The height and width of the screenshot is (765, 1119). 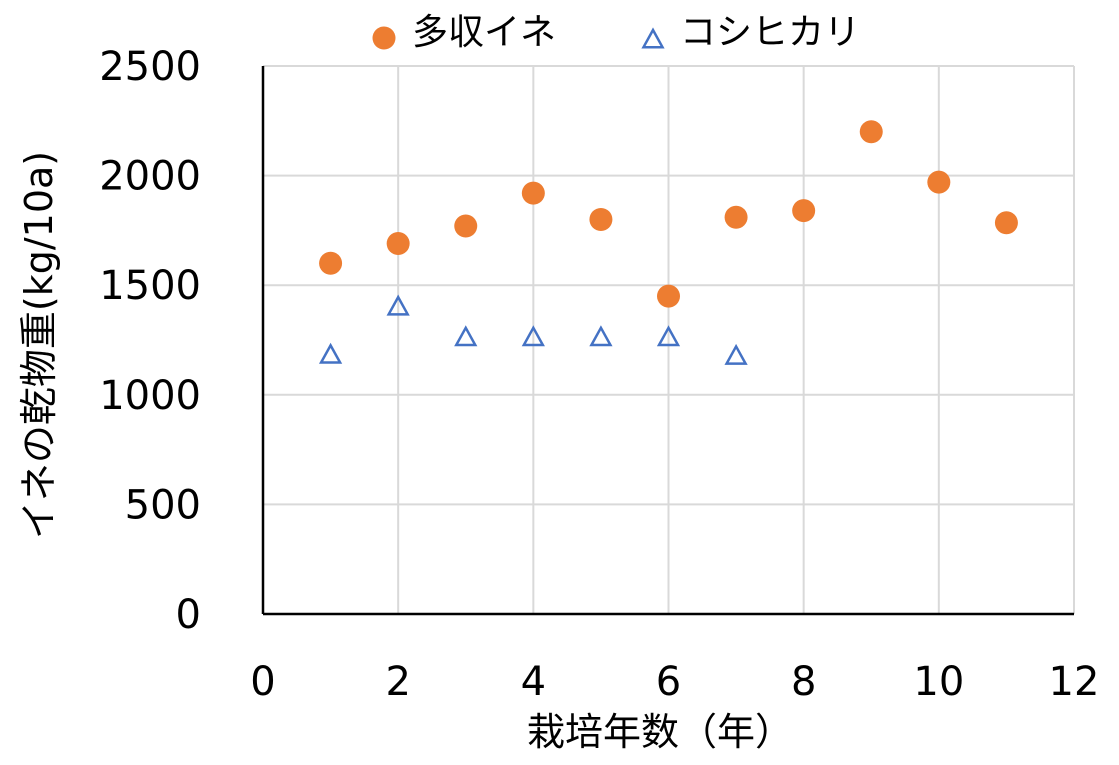 What do you see at coordinates (533, 682) in the screenshot?
I see `x-tick-label: 4` at bounding box center [533, 682].